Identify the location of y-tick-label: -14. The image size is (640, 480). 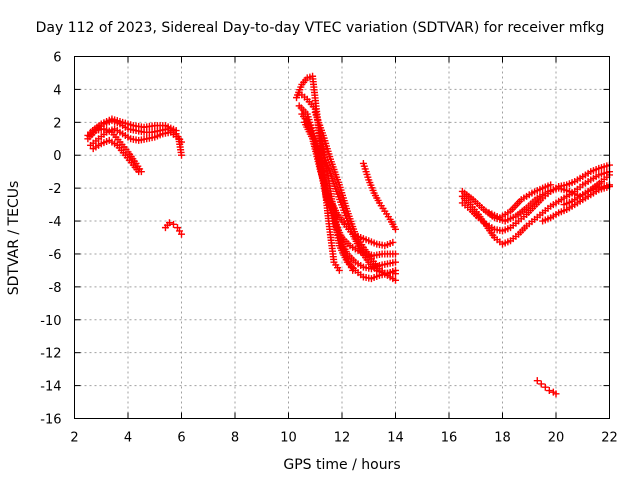
(50, 387).